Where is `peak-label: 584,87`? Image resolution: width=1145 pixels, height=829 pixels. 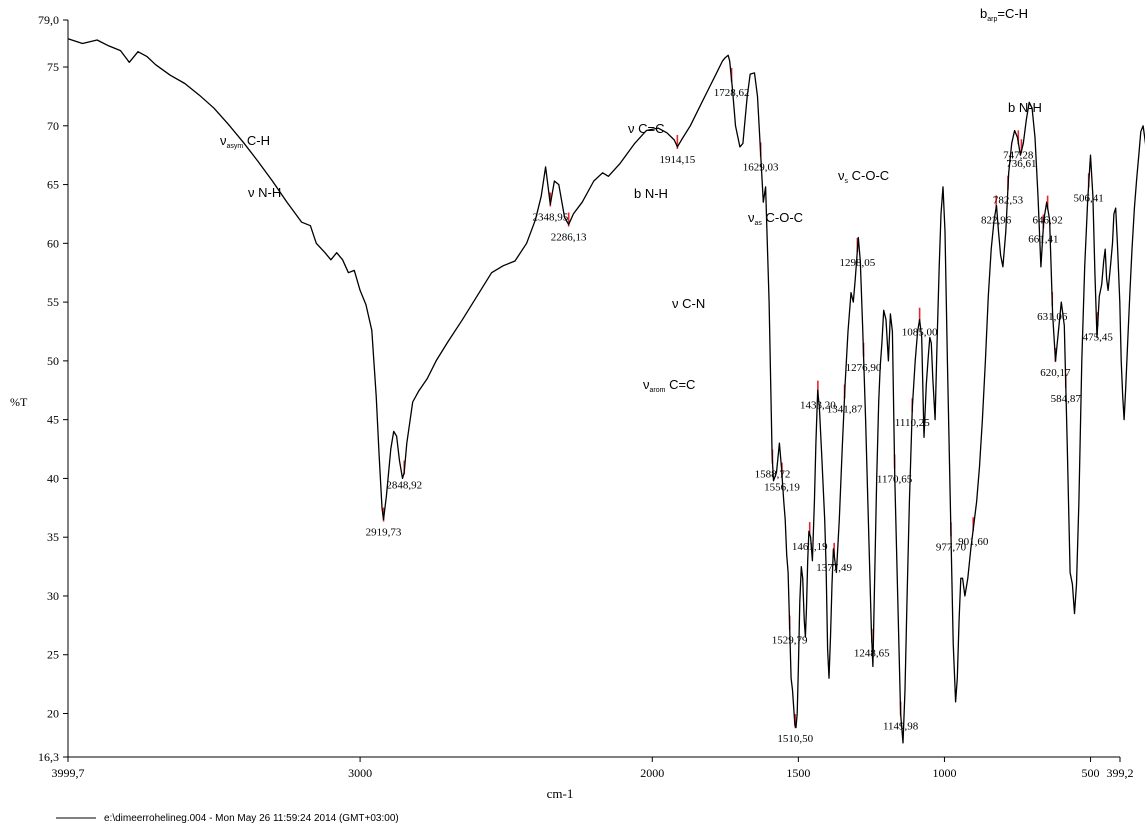 peak-label: 584,87 is located at coordinates (1066, 399).